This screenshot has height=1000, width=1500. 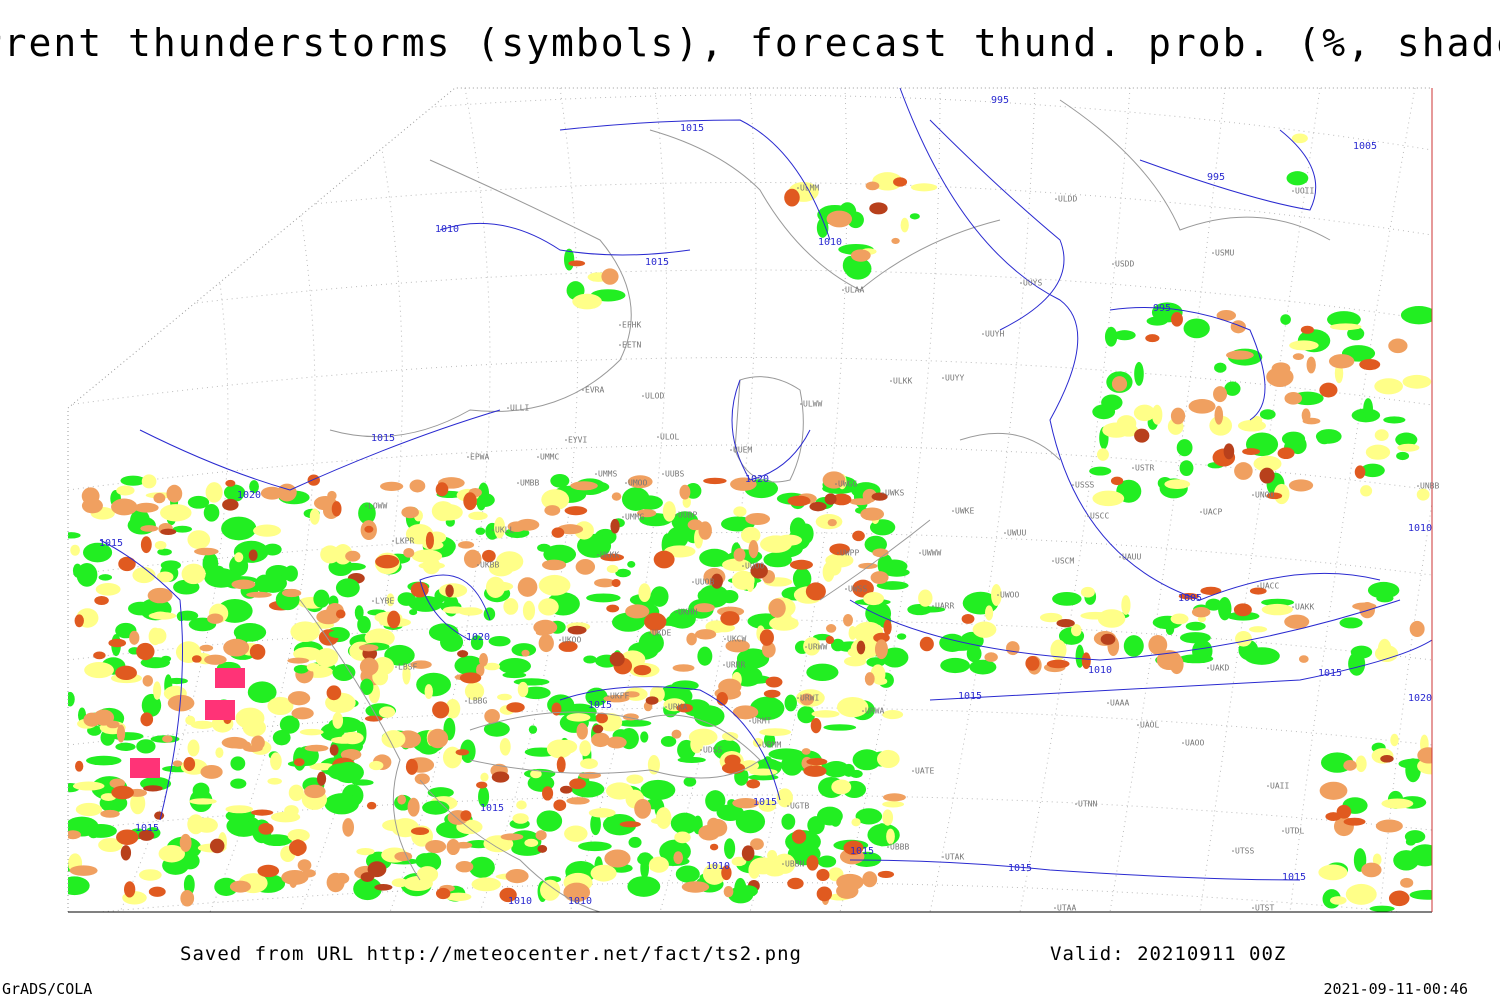 What do you see at coordinates (1294, 831) in the screenshot?
I see `station-label: UTDL` at bounding box center [1294, 831].